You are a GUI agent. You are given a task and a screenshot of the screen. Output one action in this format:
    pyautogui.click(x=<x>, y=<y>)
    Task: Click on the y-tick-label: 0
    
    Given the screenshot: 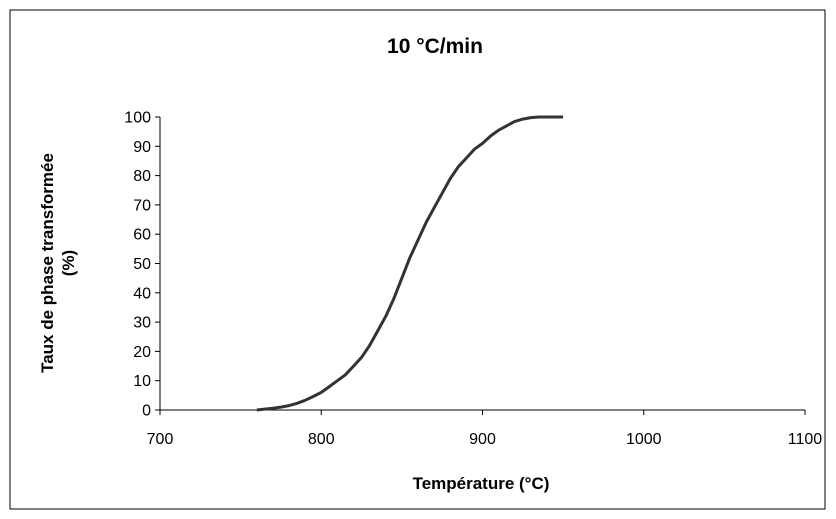 What is the action you would take?
    pyautogui.click(x=146, y=411)
    